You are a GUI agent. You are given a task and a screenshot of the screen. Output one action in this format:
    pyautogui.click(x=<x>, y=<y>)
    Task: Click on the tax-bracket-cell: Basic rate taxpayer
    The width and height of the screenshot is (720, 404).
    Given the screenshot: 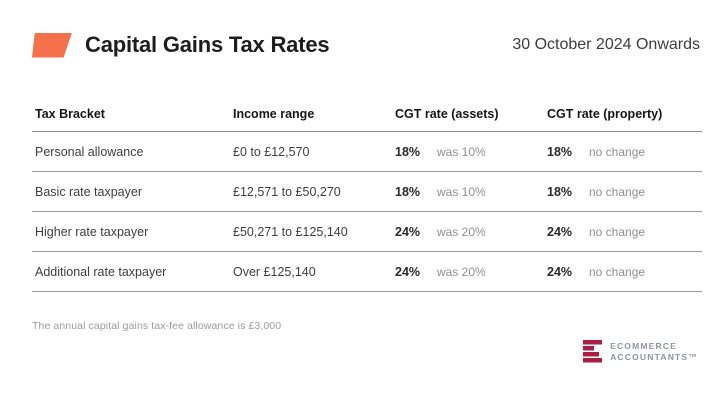 What is the action you would take?
    pyautogui.click(x=88, y=191)
    